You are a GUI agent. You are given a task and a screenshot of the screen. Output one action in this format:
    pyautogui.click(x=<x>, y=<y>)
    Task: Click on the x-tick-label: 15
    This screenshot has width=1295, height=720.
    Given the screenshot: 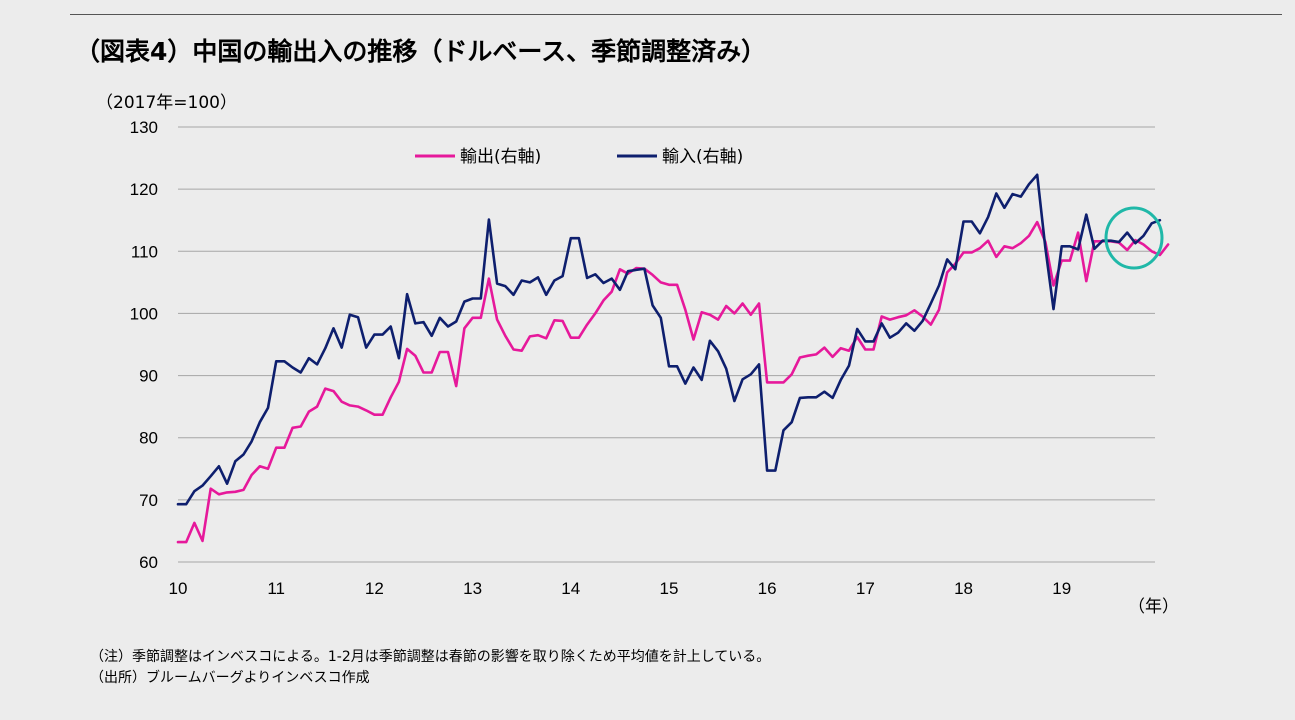 What is the action you would take?
    pyautogui.click(x=668, y=588)
    